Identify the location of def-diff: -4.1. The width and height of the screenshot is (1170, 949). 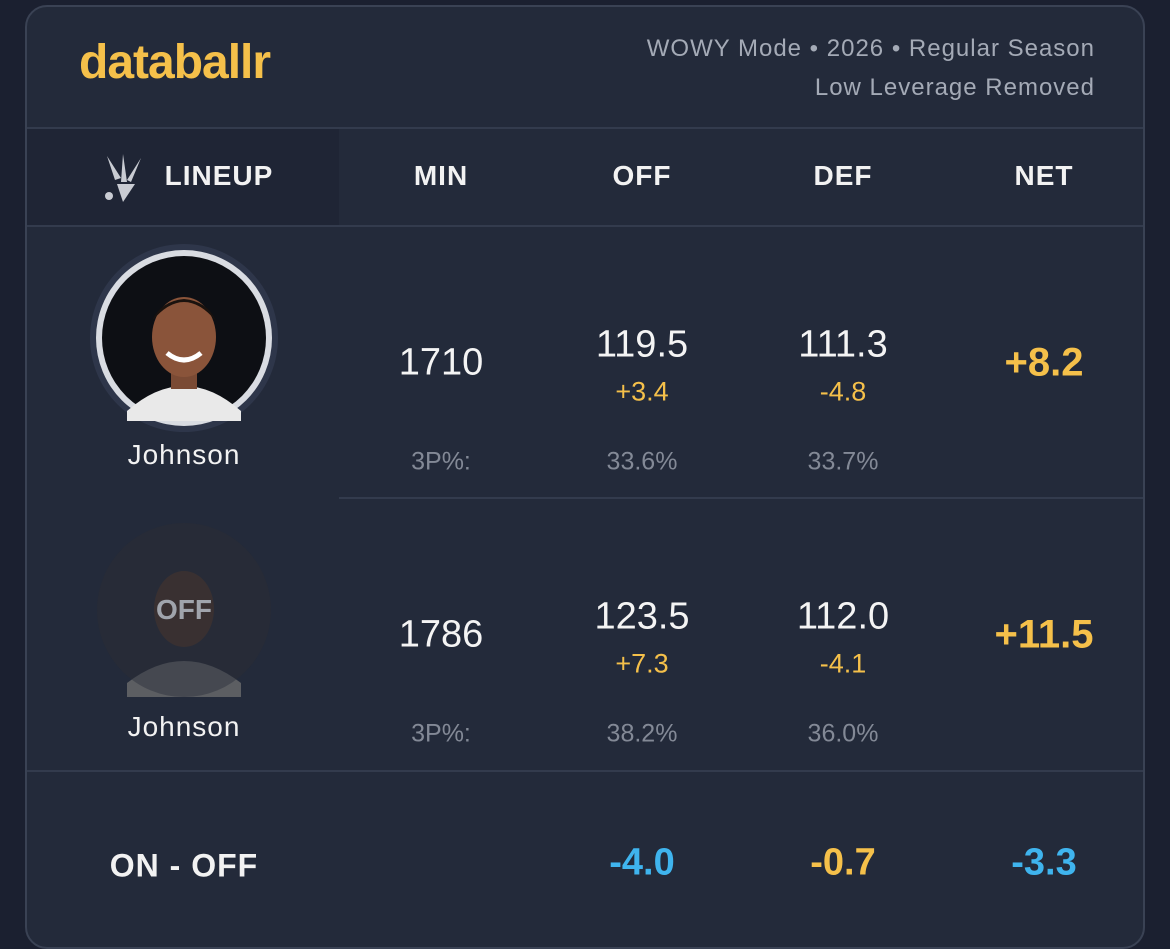
(843, 663).